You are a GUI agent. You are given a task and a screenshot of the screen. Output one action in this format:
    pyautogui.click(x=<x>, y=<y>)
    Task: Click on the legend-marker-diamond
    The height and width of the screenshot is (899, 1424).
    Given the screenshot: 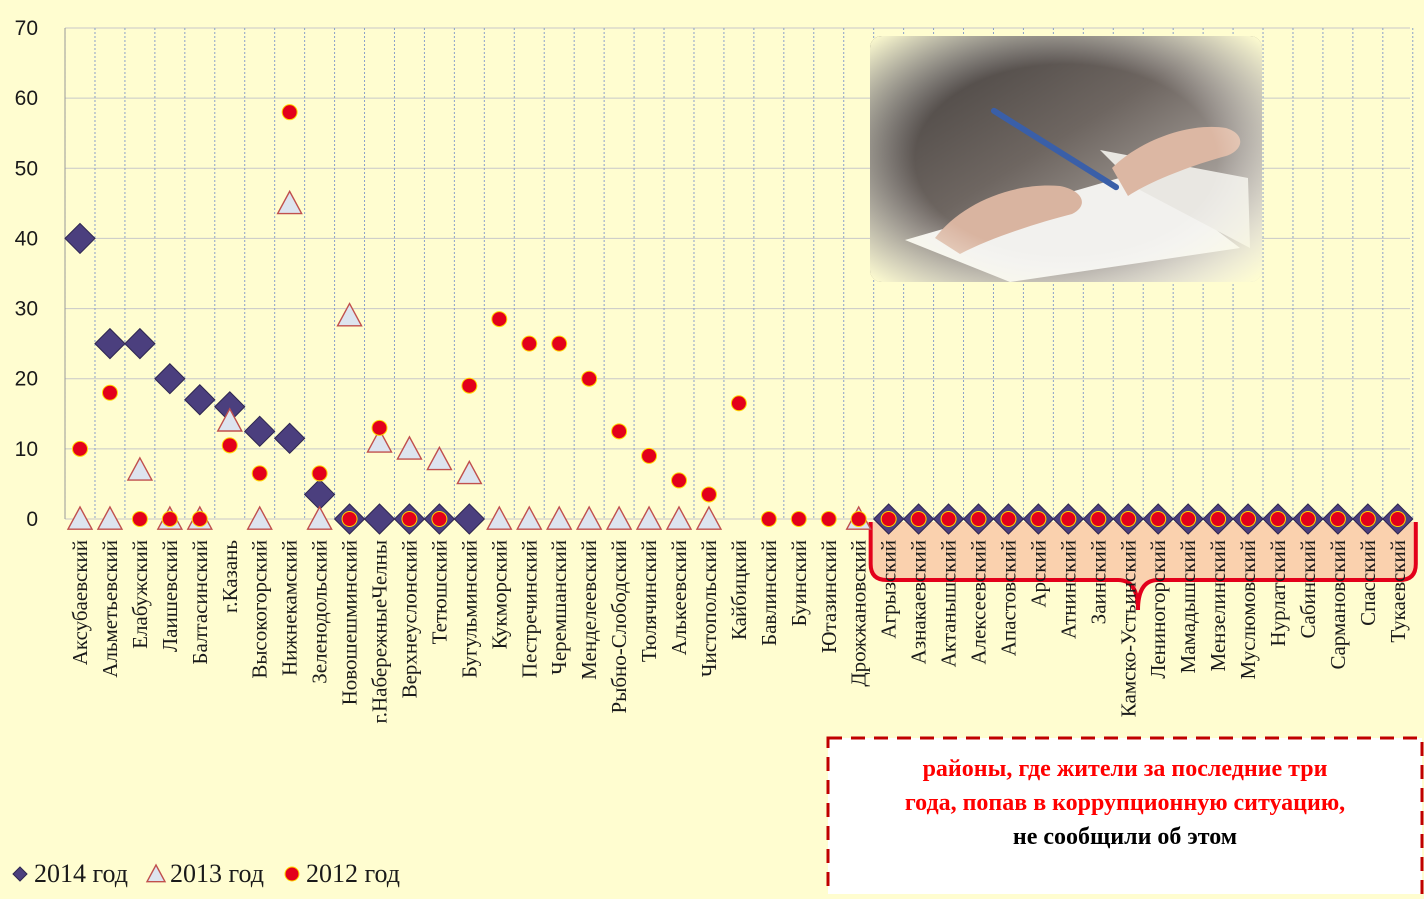 What is the action you would take?
    pyautogui.click(x=20, y=874)
    